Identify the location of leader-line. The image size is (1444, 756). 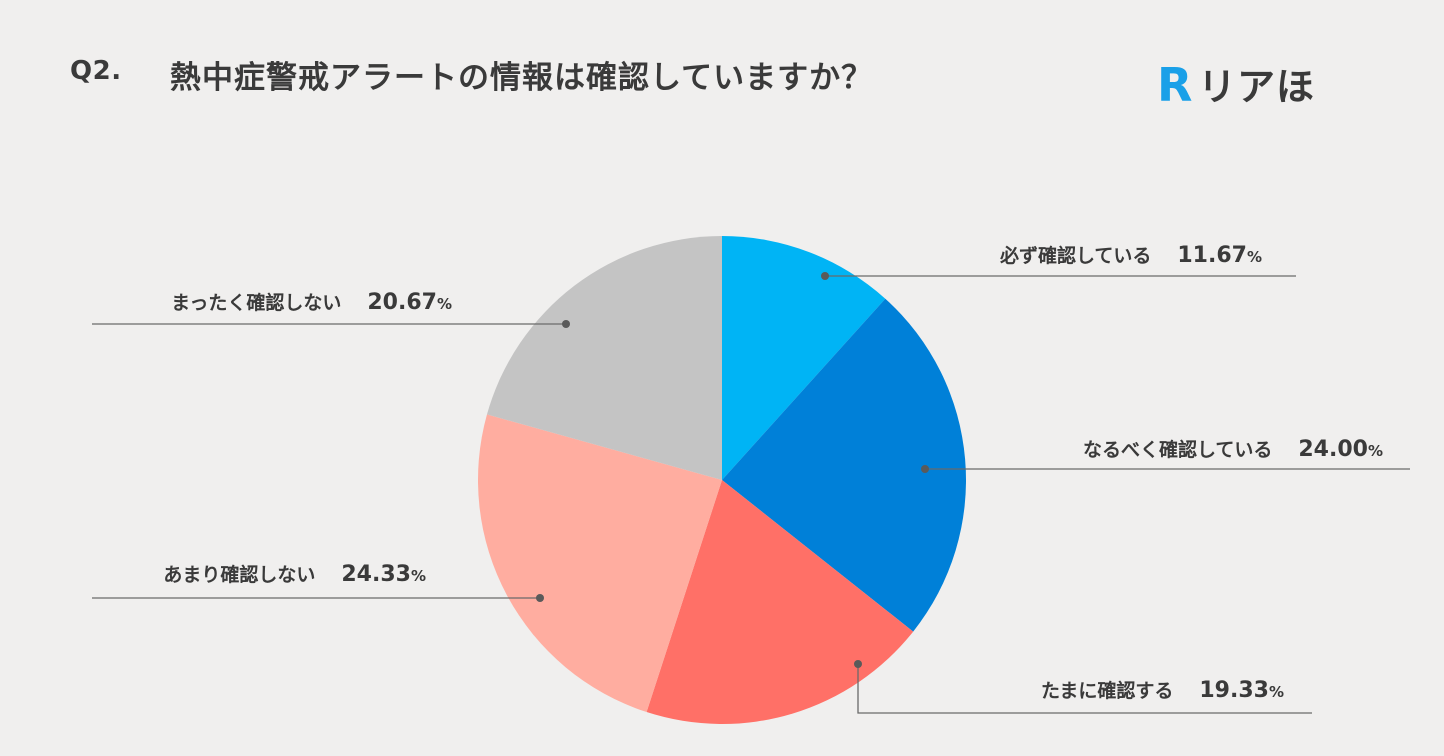
(1084, 689).